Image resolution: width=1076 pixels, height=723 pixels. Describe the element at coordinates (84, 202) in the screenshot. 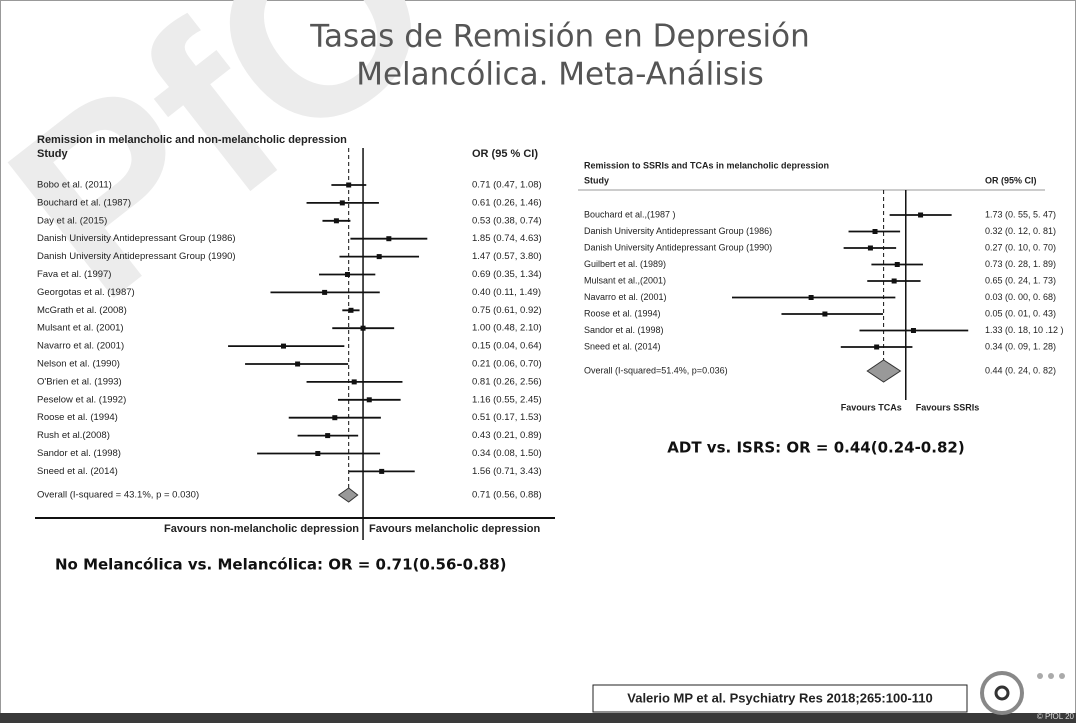

I see `study-label: Bouchard et al. (1987)` at that location.